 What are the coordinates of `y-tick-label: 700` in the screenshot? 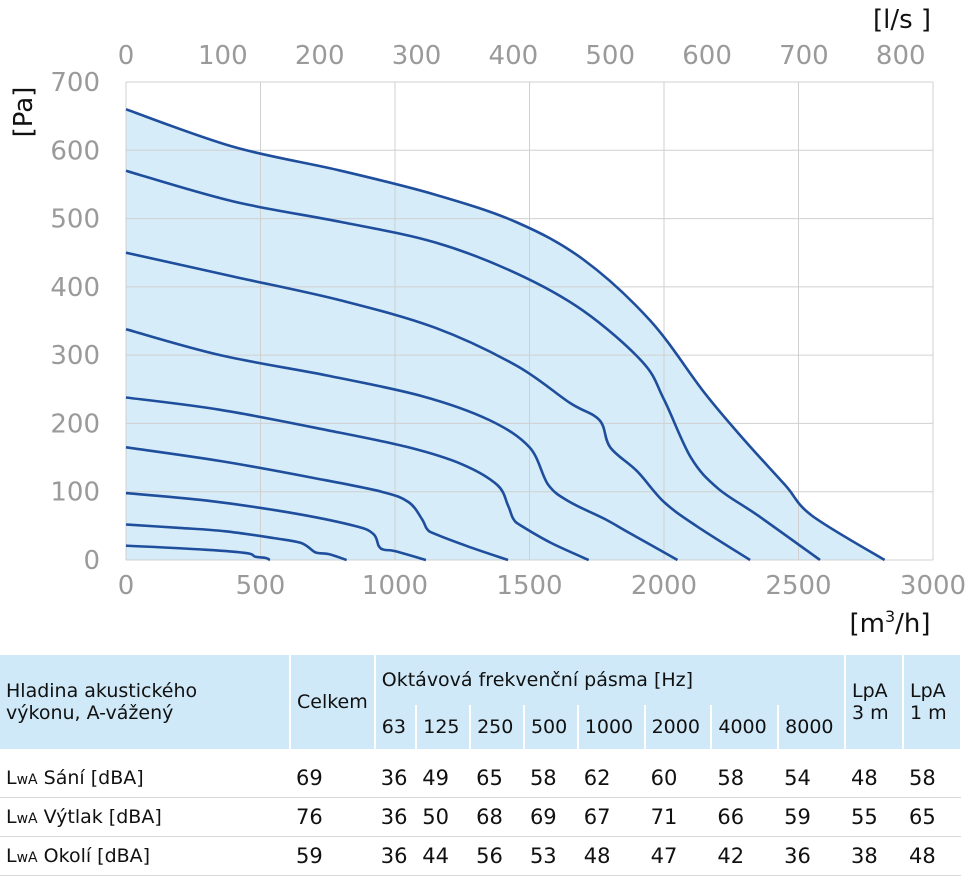 It's located at (75, 83).